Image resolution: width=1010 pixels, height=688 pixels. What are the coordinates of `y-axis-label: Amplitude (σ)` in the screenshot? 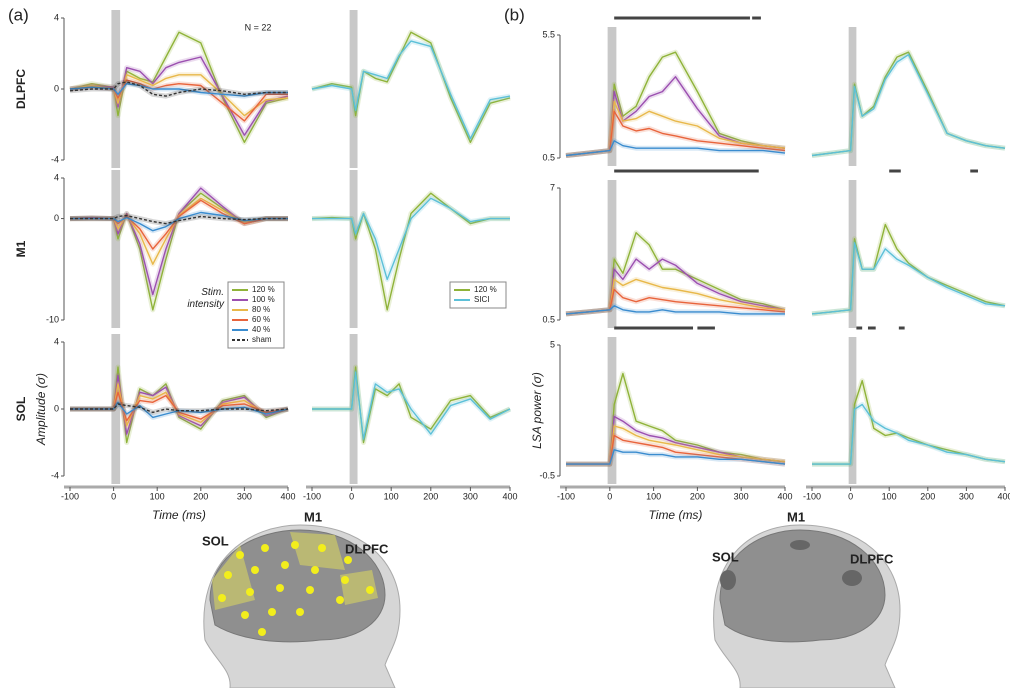 It's located at (41, 409).